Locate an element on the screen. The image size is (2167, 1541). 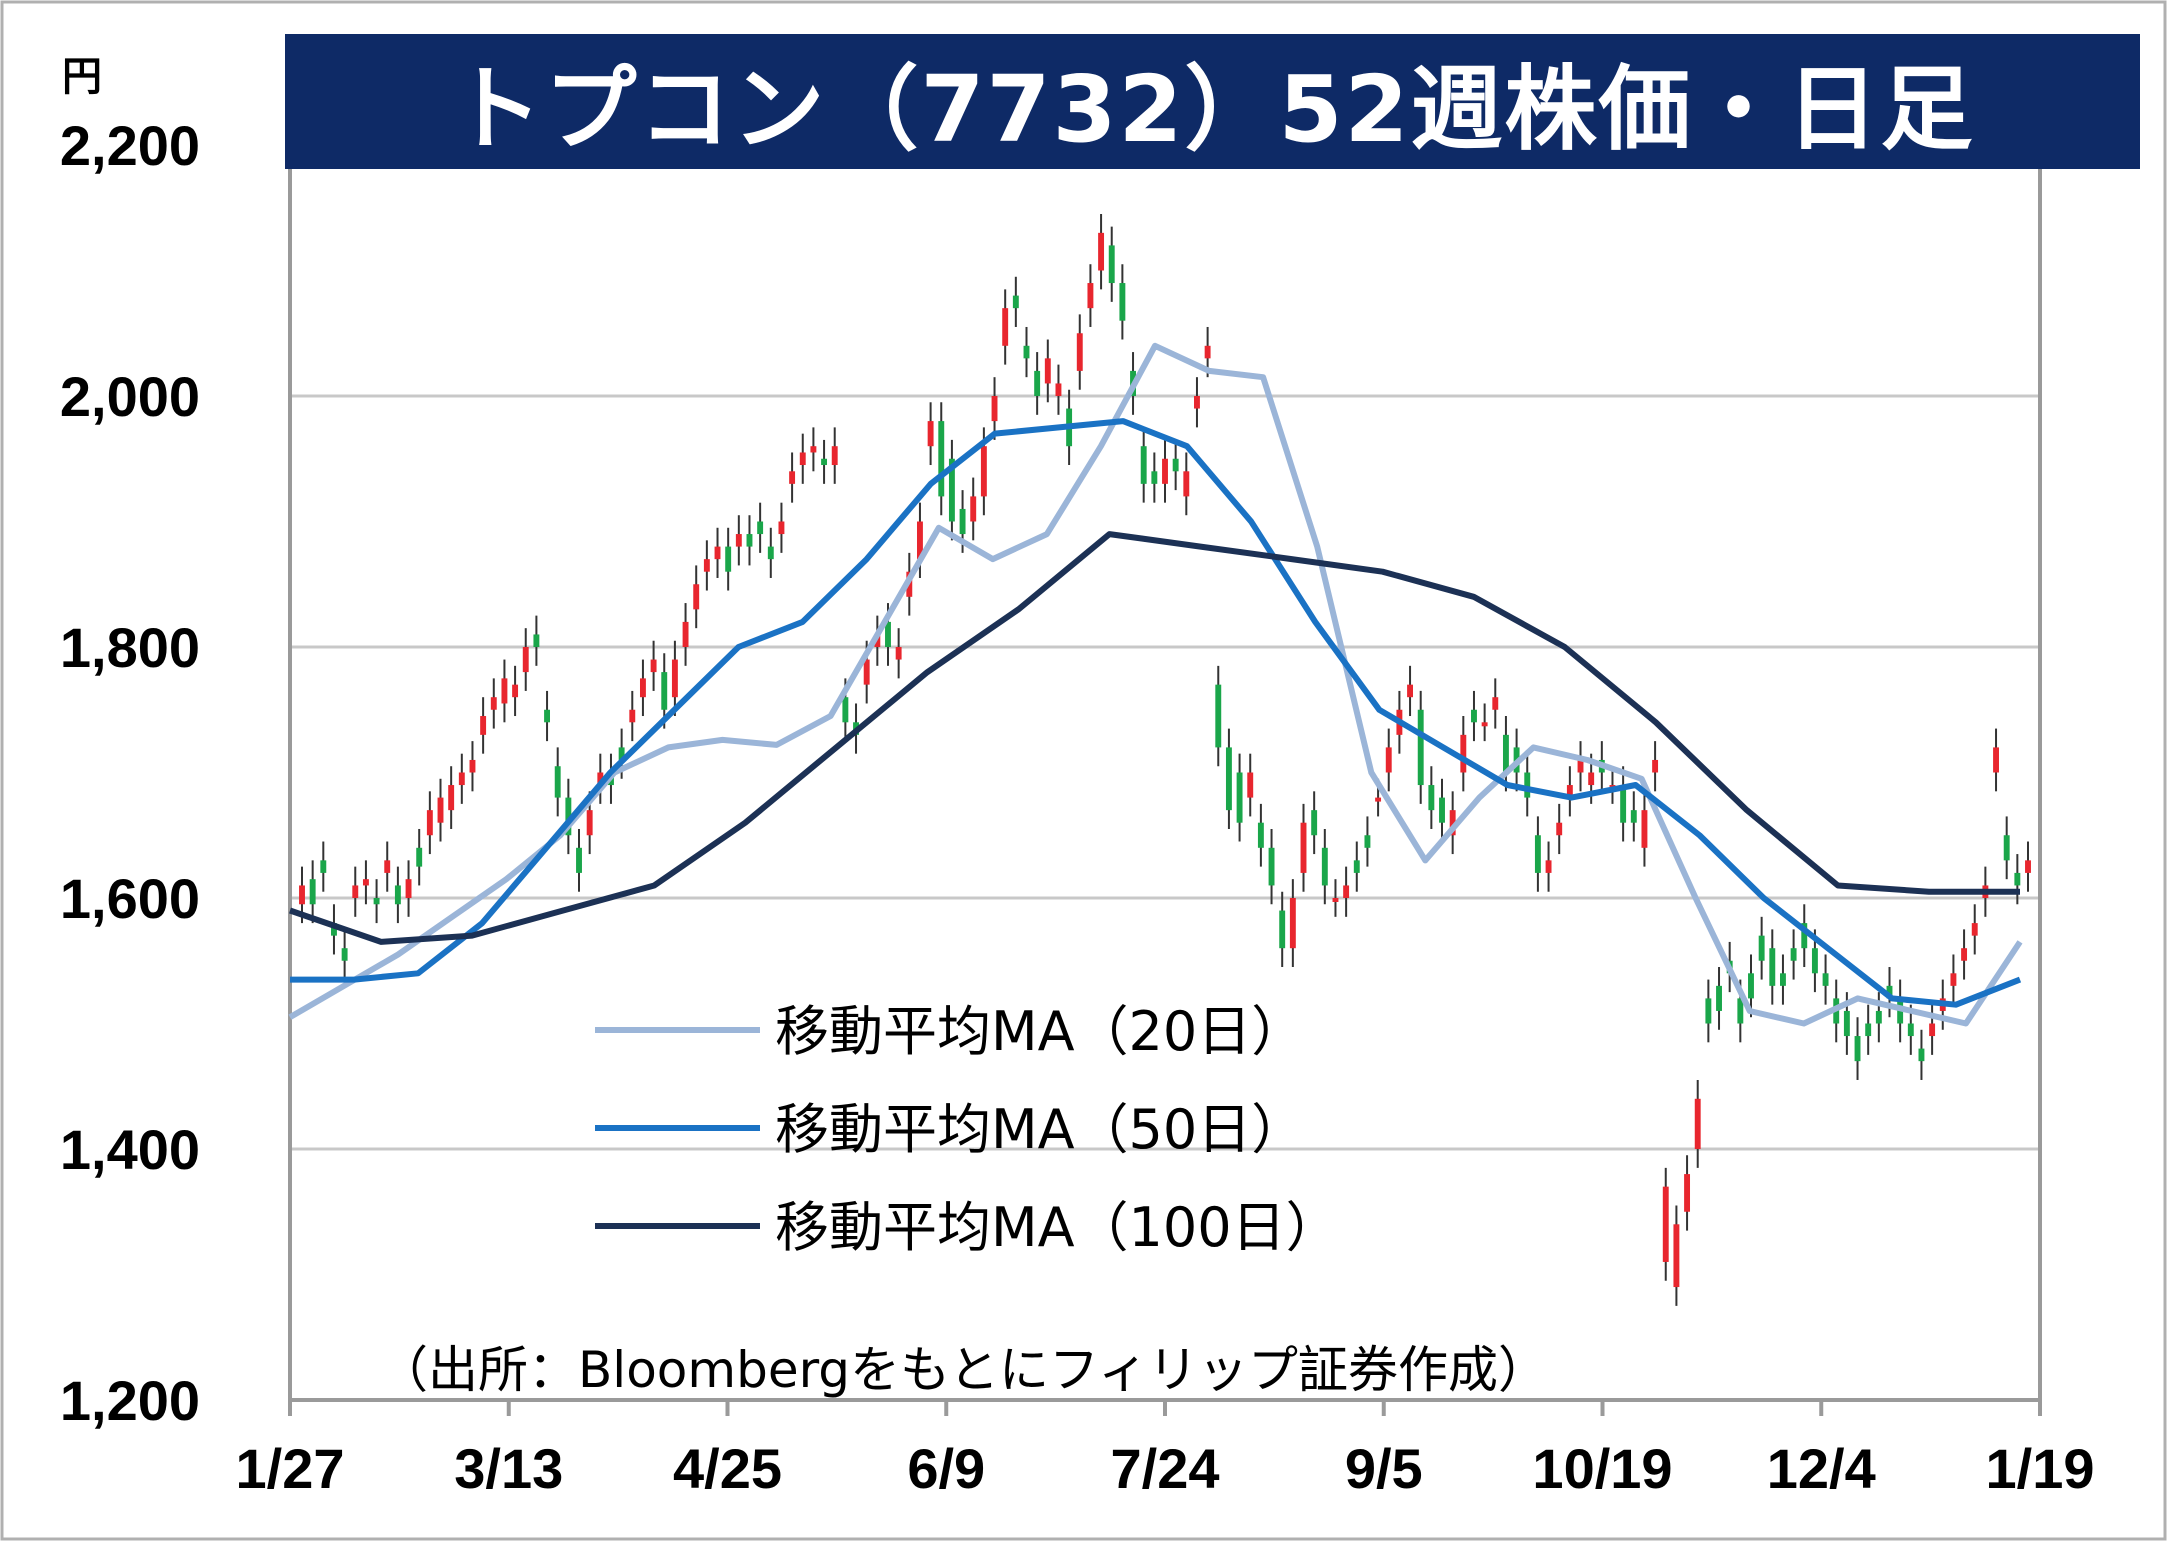
x-tick-label: 9/5 is located at coordinates (1384, 1468).